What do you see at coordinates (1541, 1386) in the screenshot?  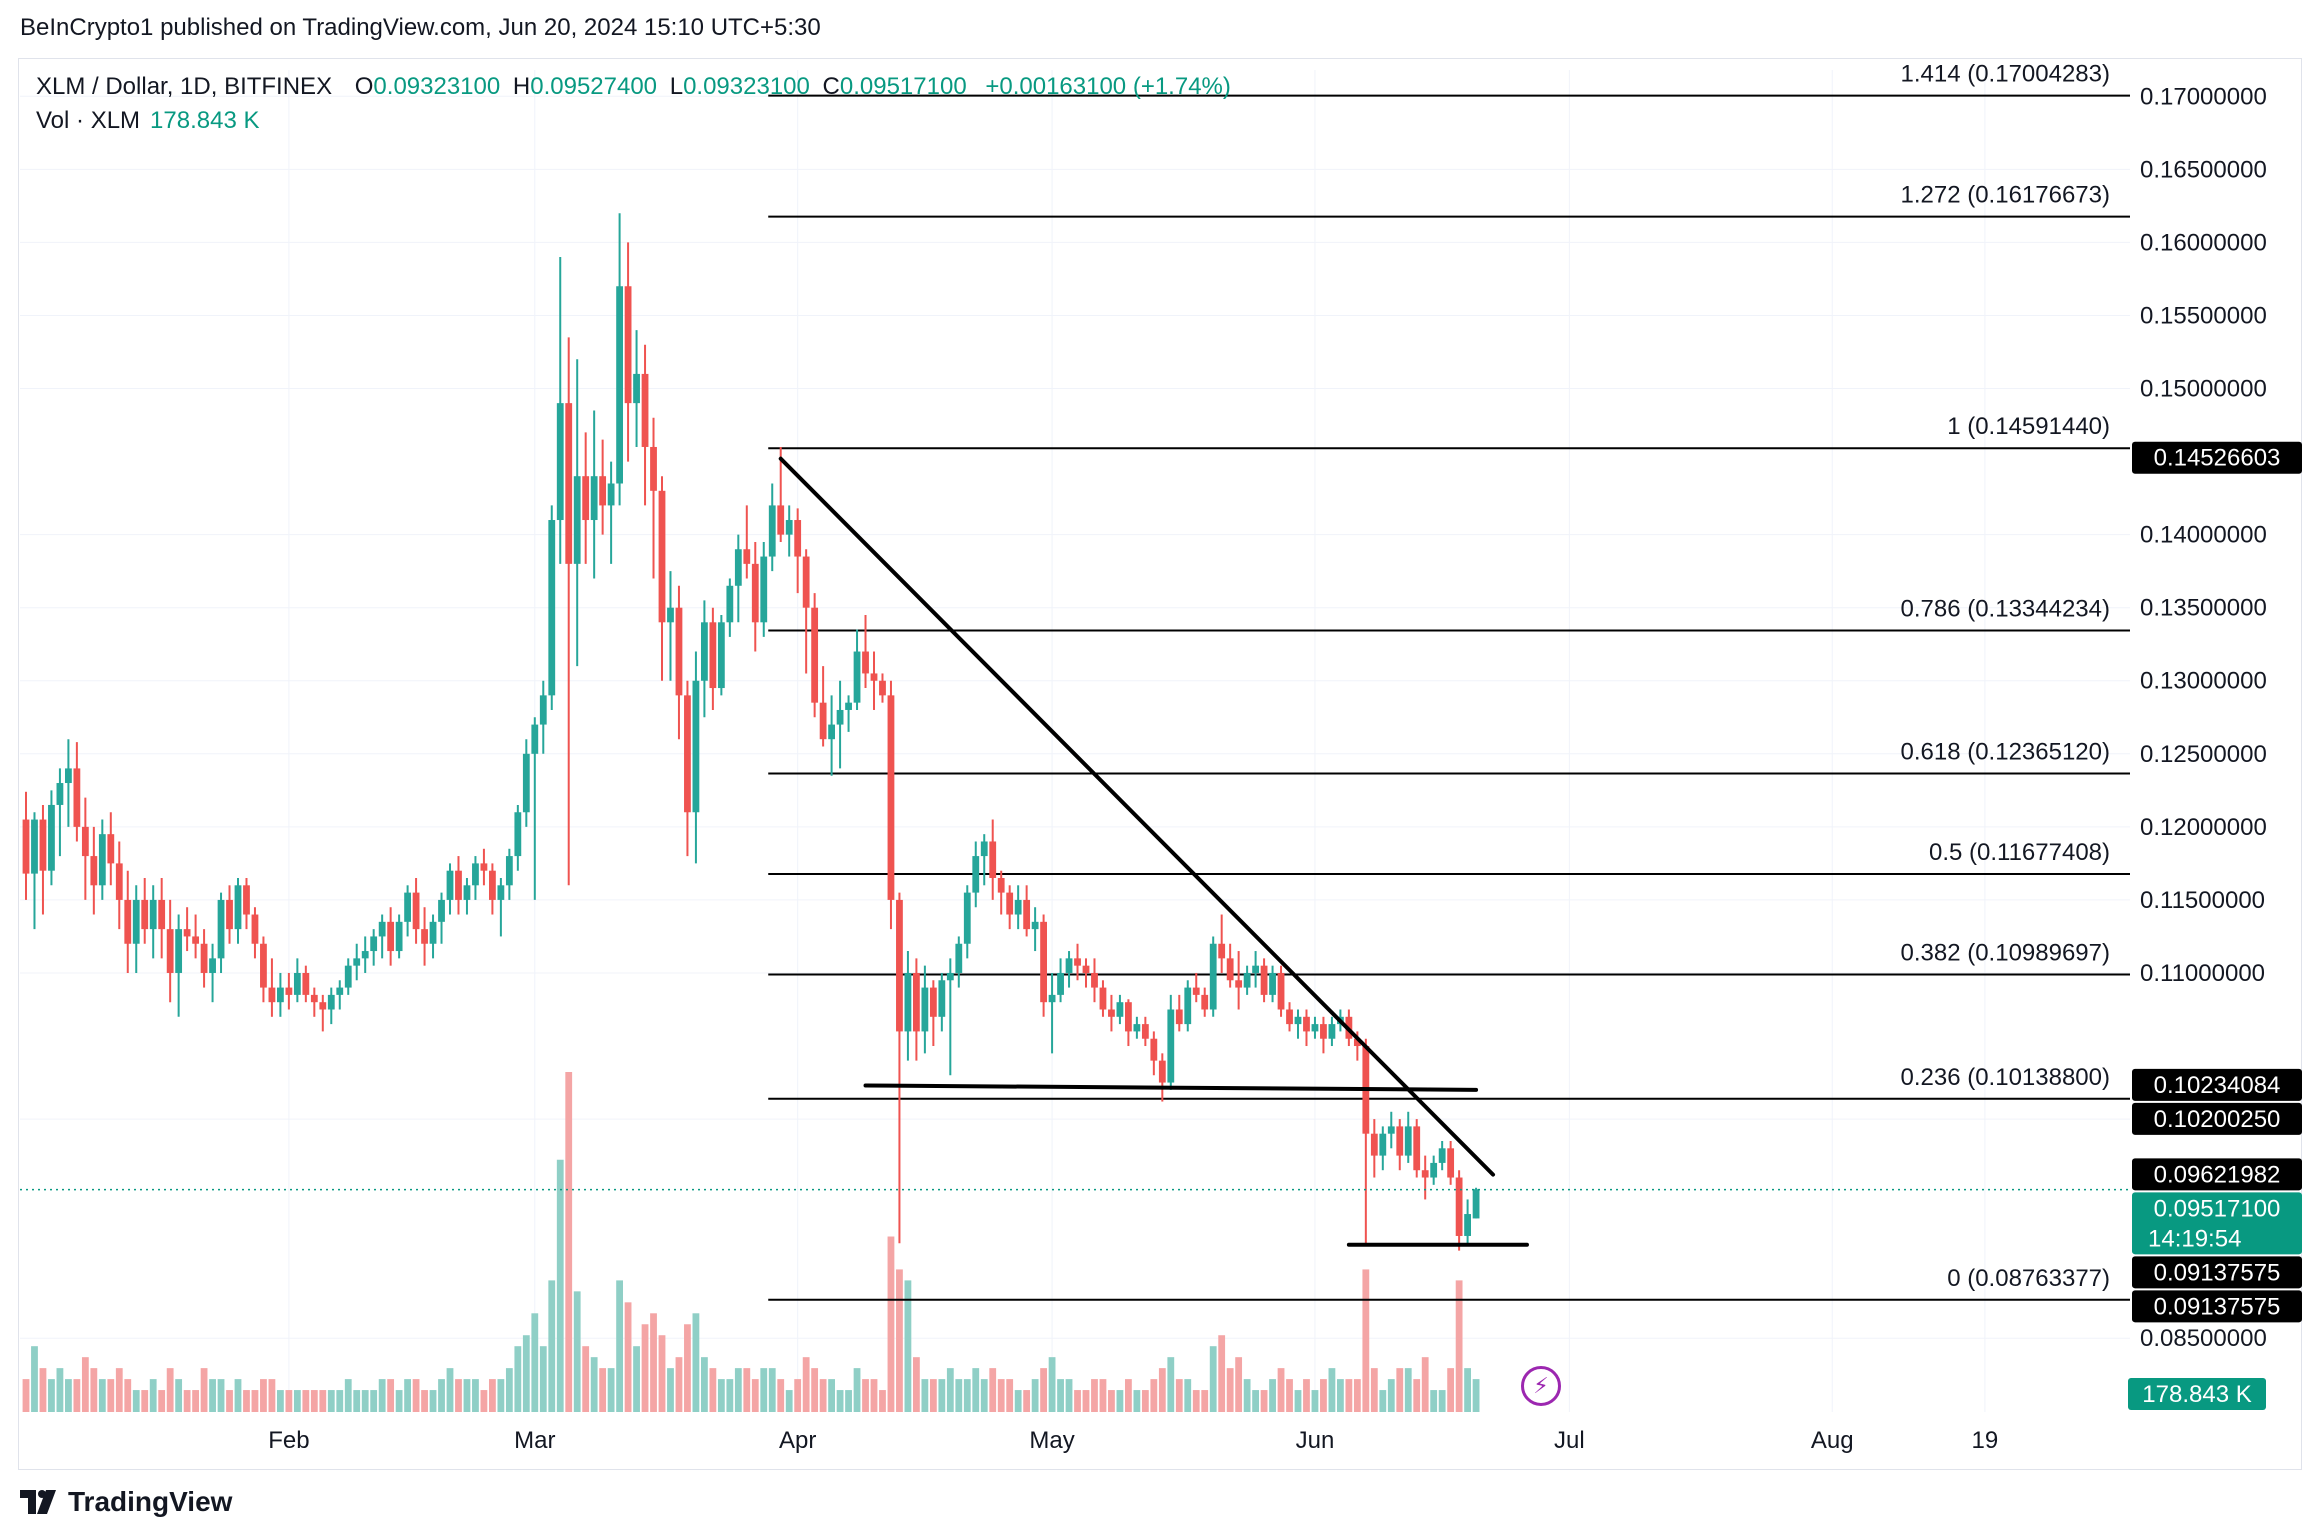 I see `lightning-icon: ⚡` at bounding box center [1541, 1386].